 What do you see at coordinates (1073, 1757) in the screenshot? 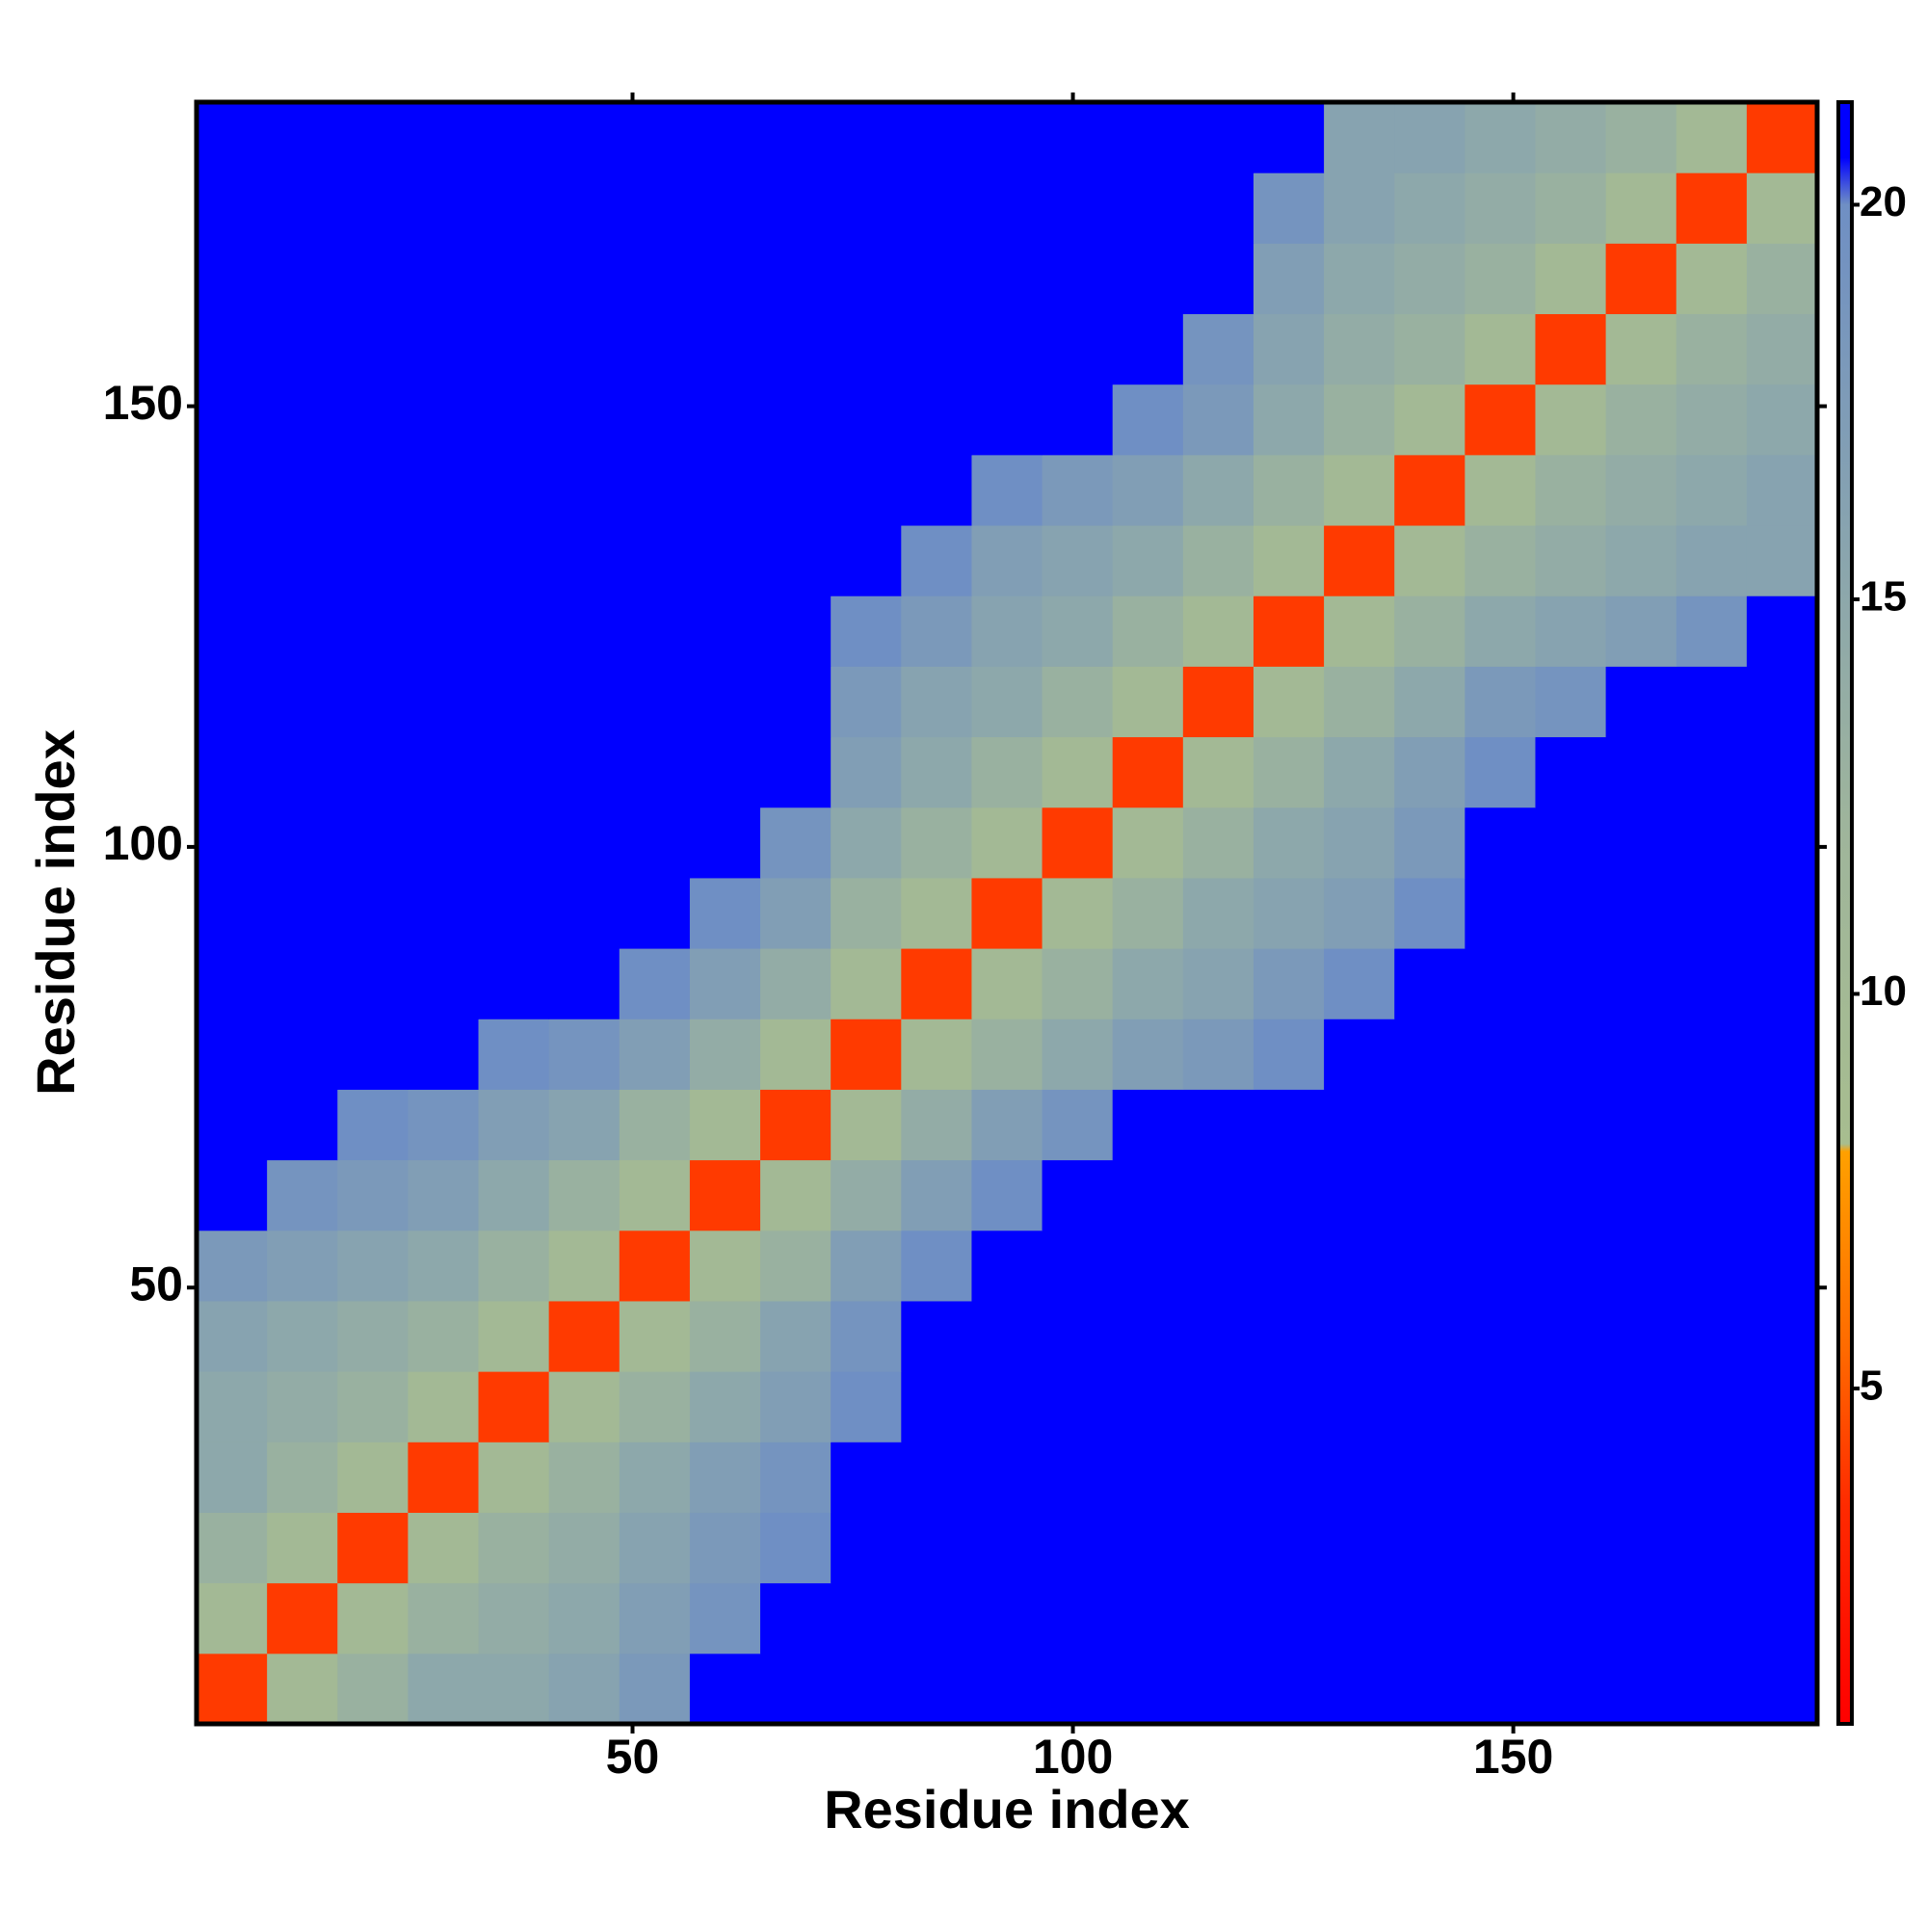
I see `x-tick-label: 100` at bounding box center [1073, 1757].